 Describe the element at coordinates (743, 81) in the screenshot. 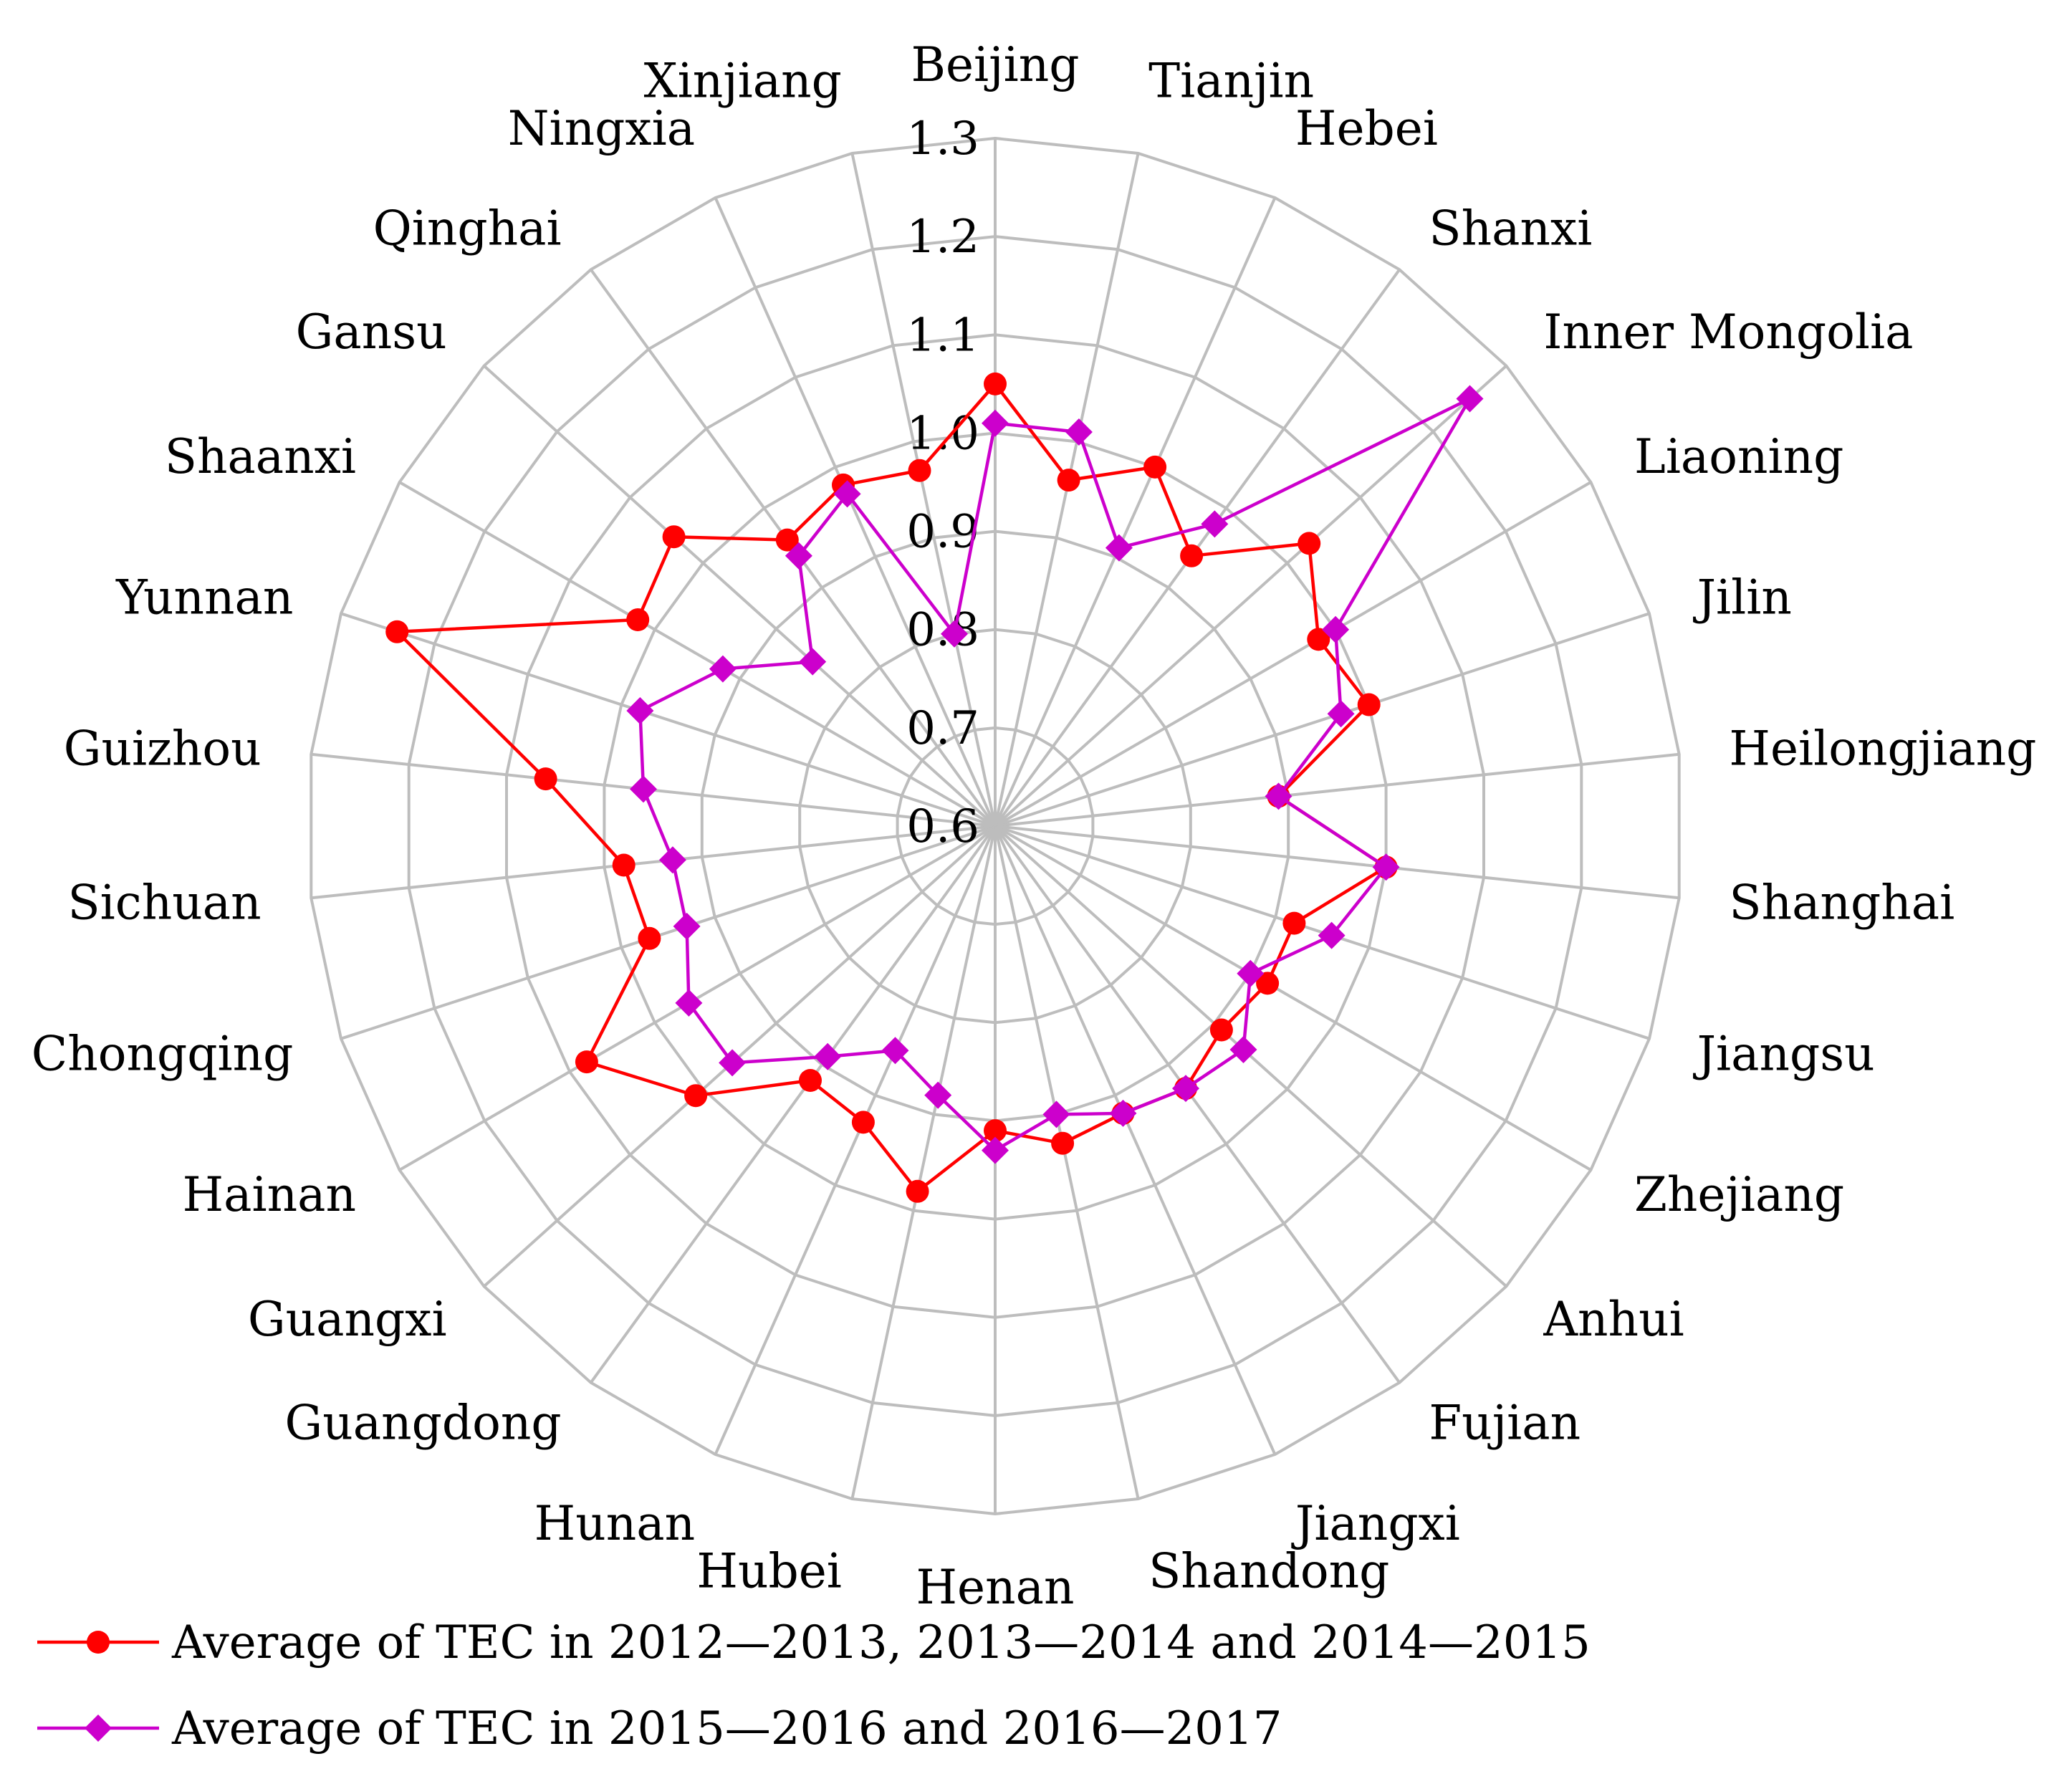

I see `category-label: Xinjiang` at that location.